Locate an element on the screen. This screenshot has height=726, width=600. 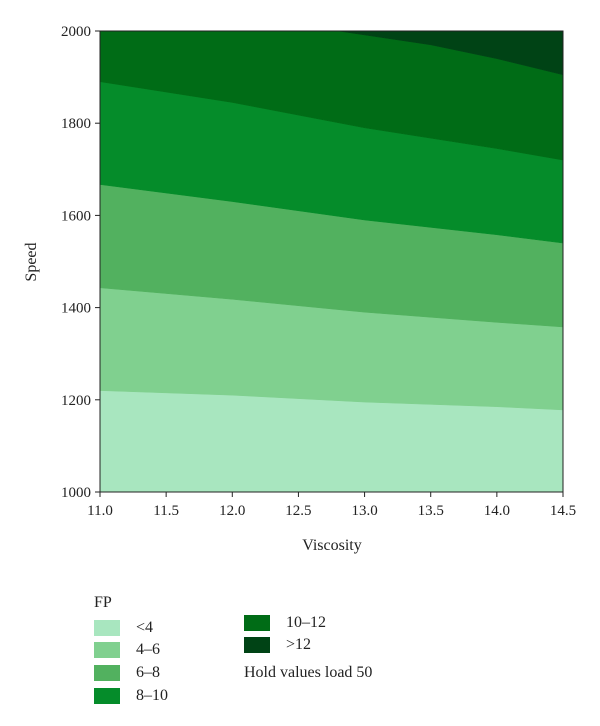
legend-label: 8–10 is located at coordinates (152, 695).